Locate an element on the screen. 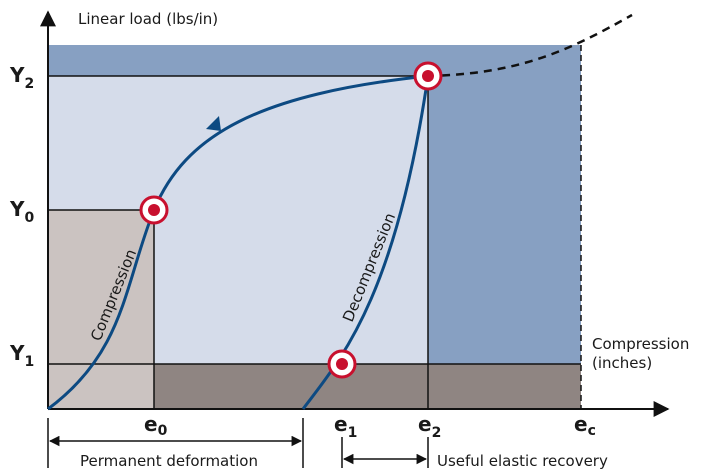 Image resolution: width=719 pixels, height=472 pixels. decompression-curve is located at coordinates (365, 242).